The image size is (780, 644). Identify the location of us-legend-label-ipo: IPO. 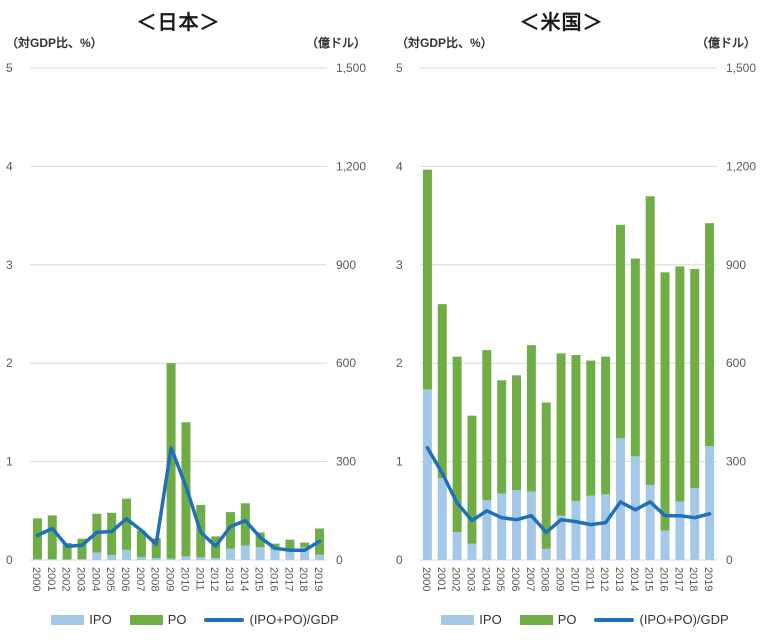
(490, 619).